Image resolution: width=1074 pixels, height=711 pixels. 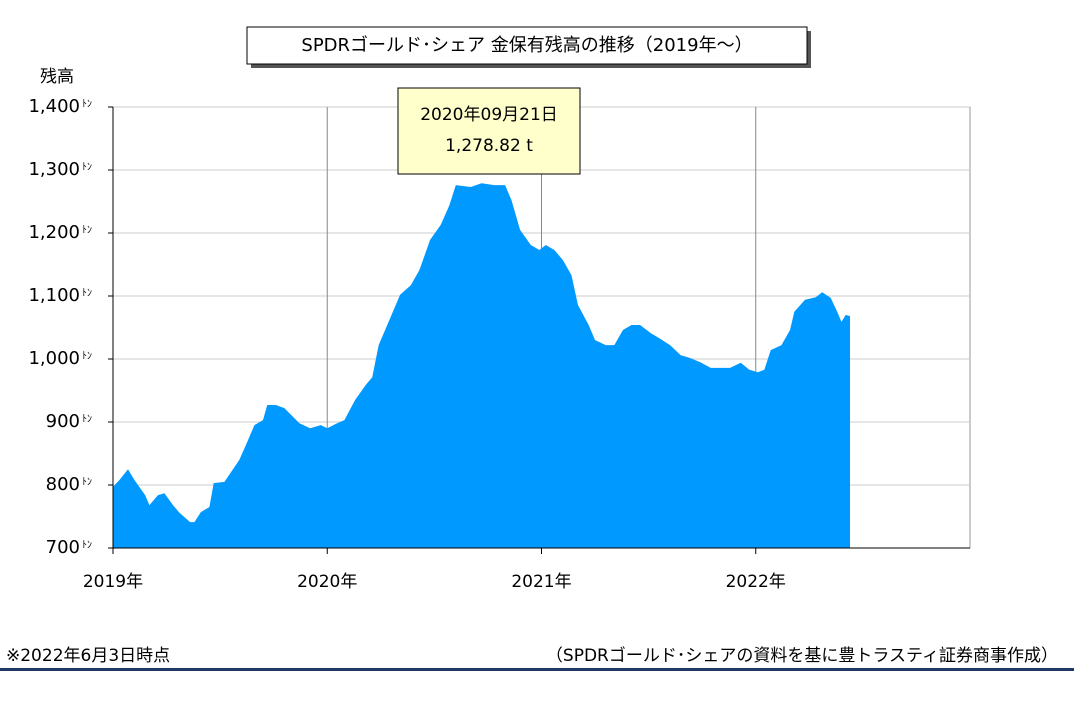 I want to click on x-tick-label: 2022年, so click(x=756, y=582).